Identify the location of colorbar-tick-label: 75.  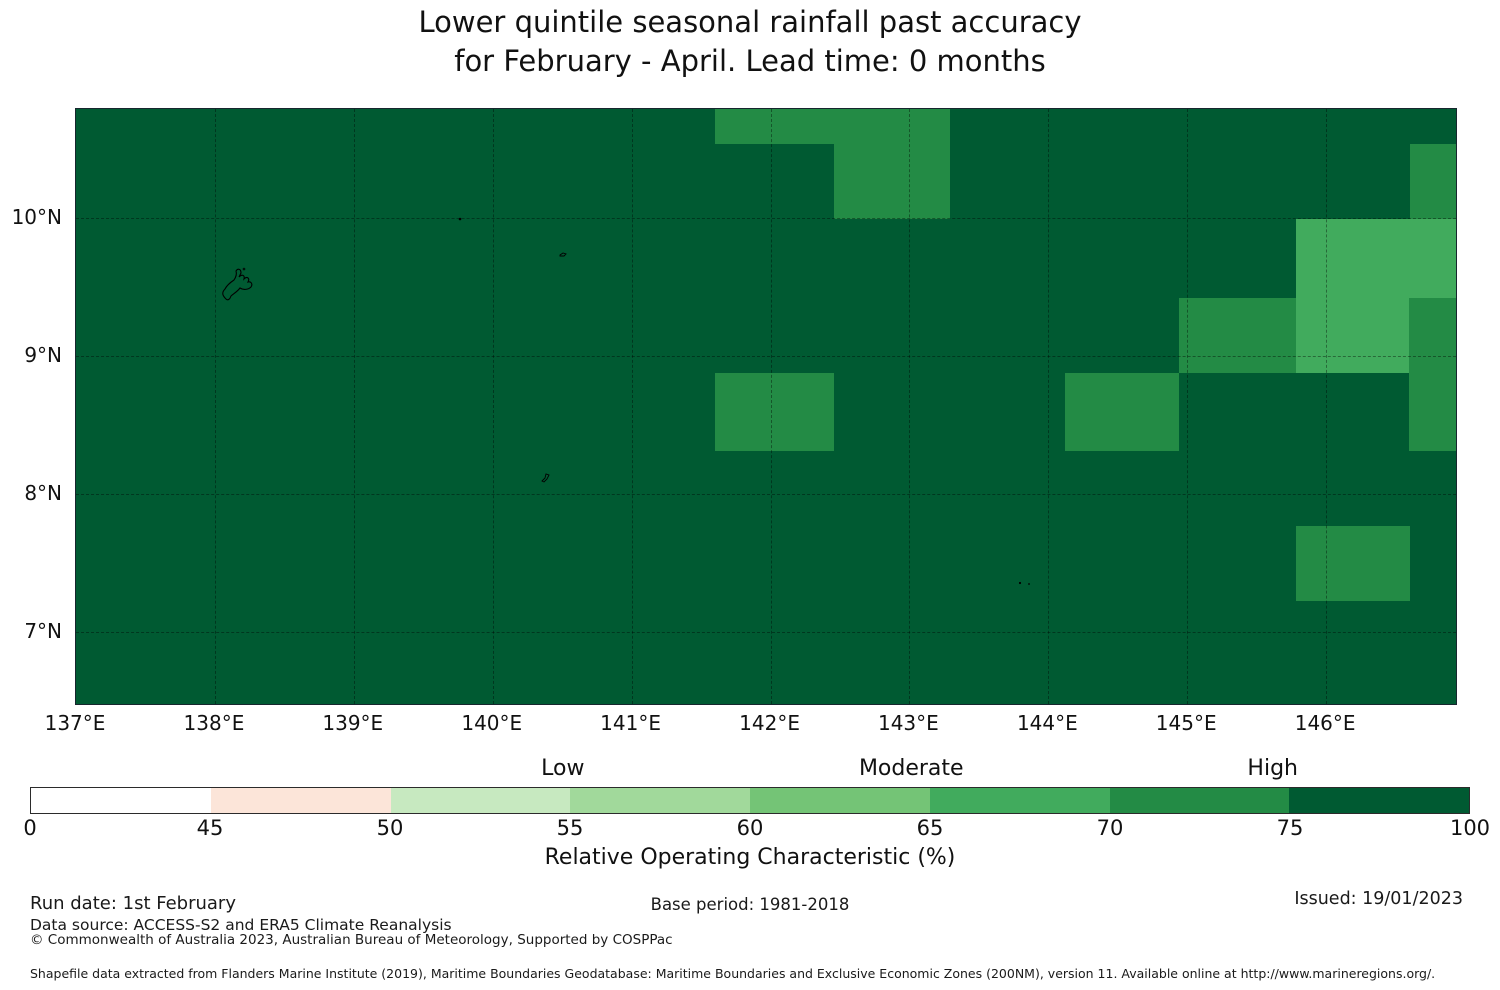
(1290, 828).